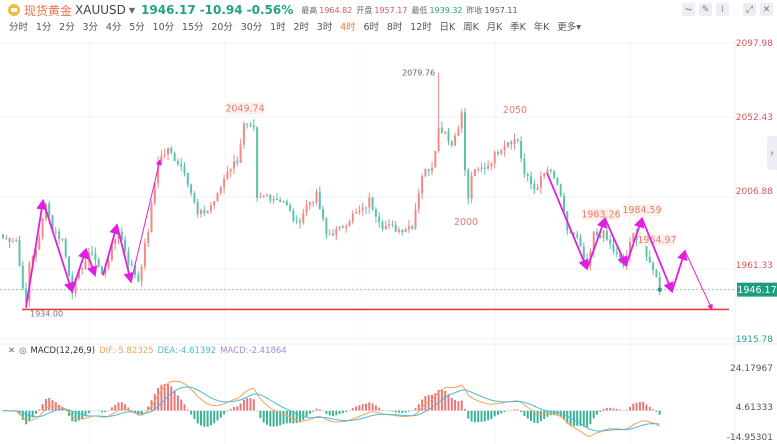 The image size is (777, 444). What do you see at coordinates (749, 9) in the screenshot?
I see `expand-icon: ⤢` at bounding box center [749, 9].